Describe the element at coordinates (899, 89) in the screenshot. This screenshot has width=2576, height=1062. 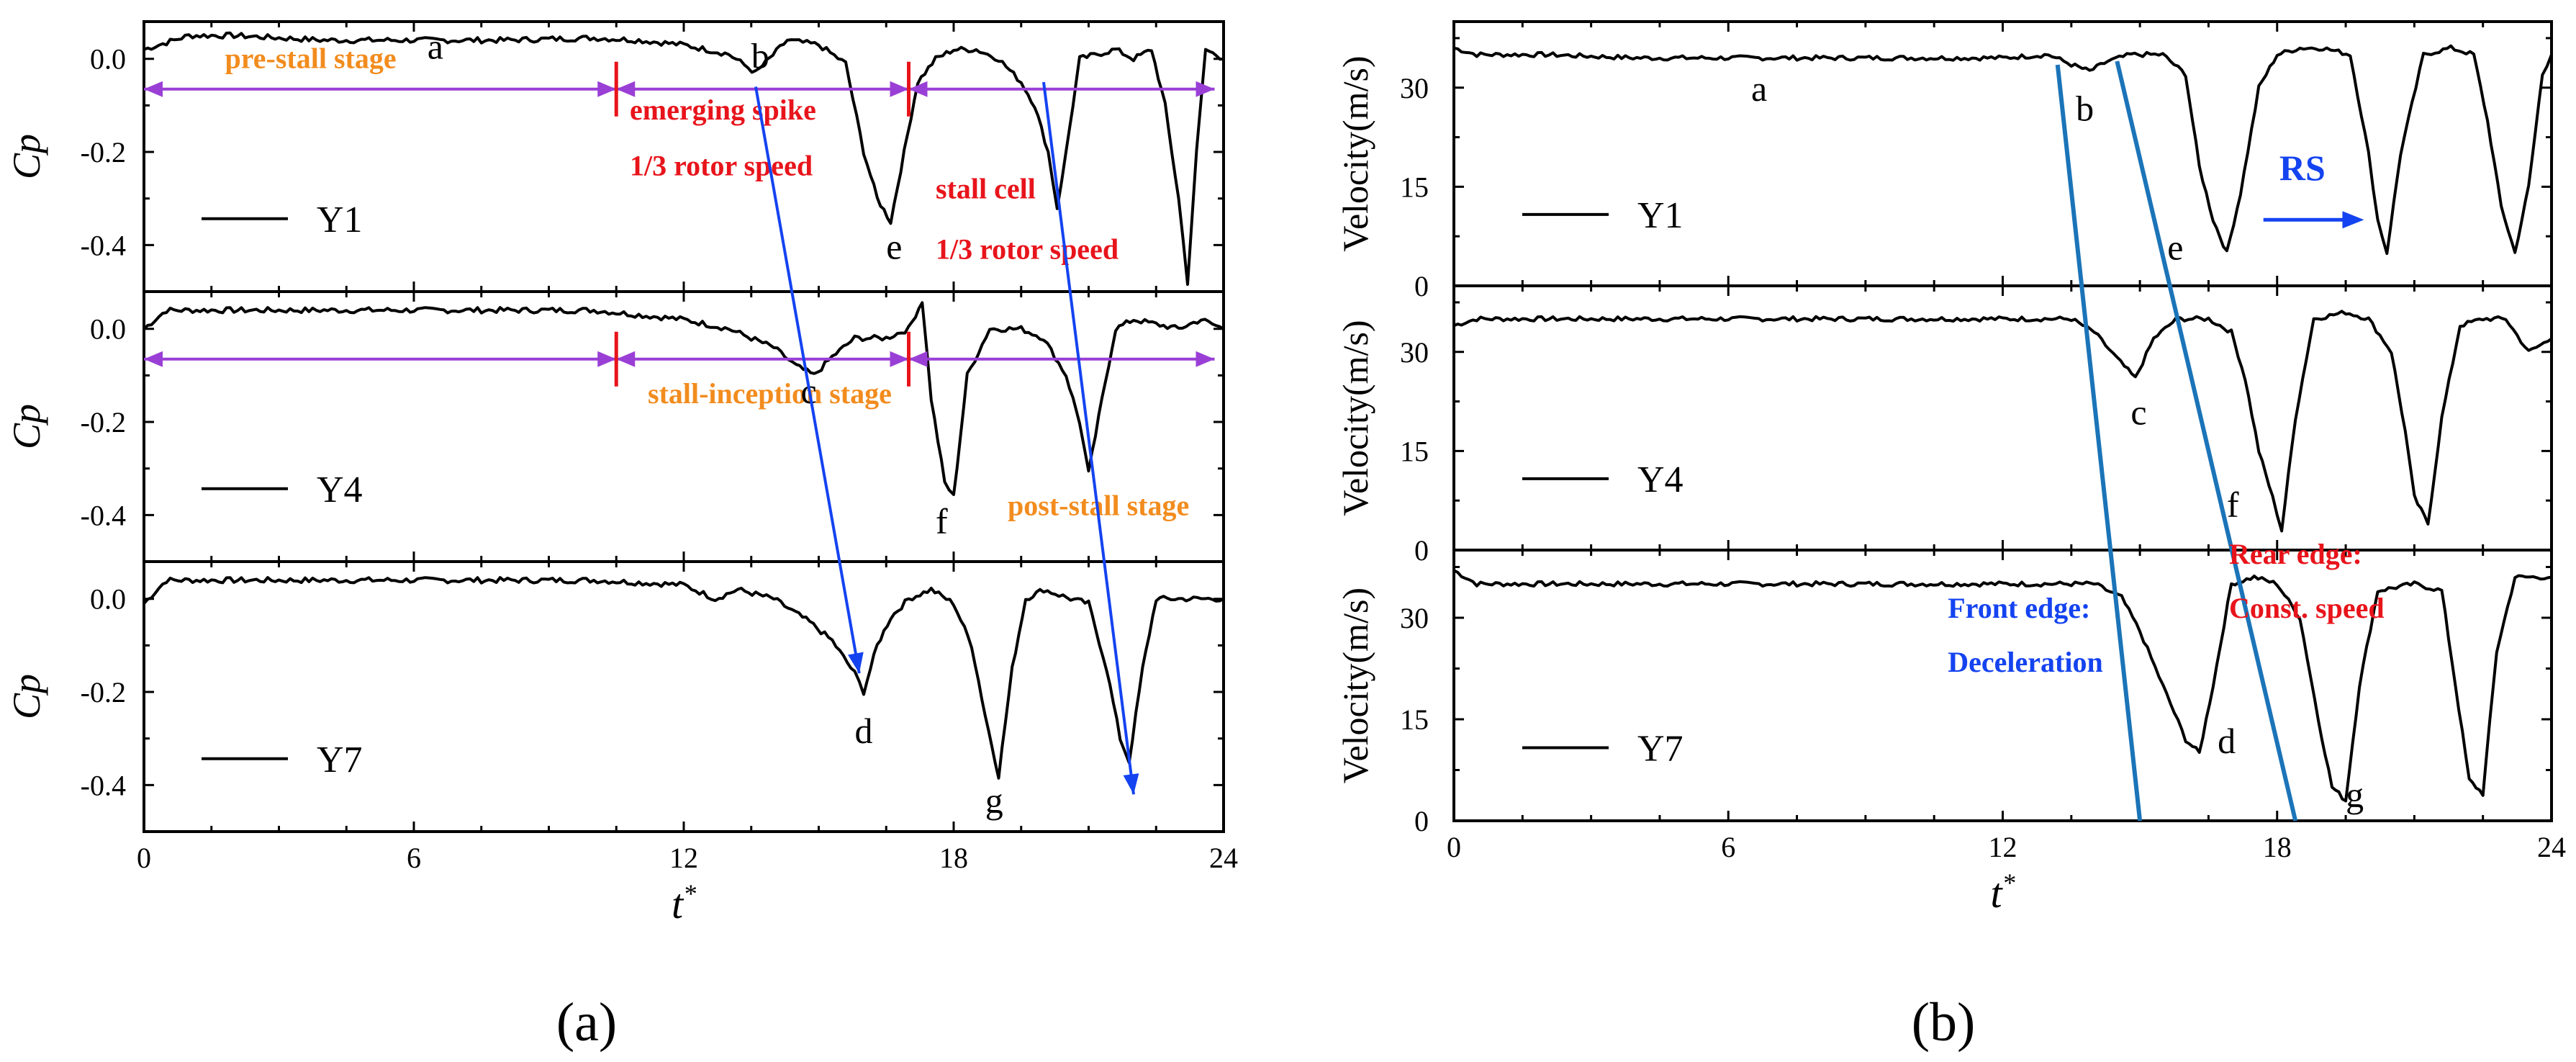
I see `inception-arrow-head-right` at that location.